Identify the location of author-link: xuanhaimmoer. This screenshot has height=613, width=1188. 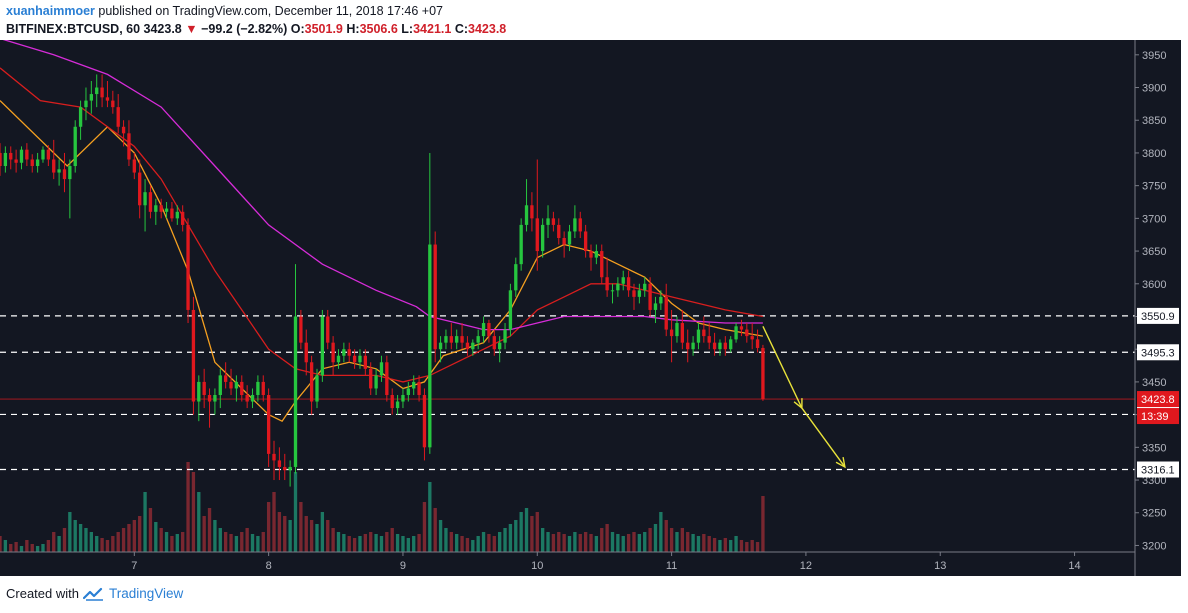
(50, 11).